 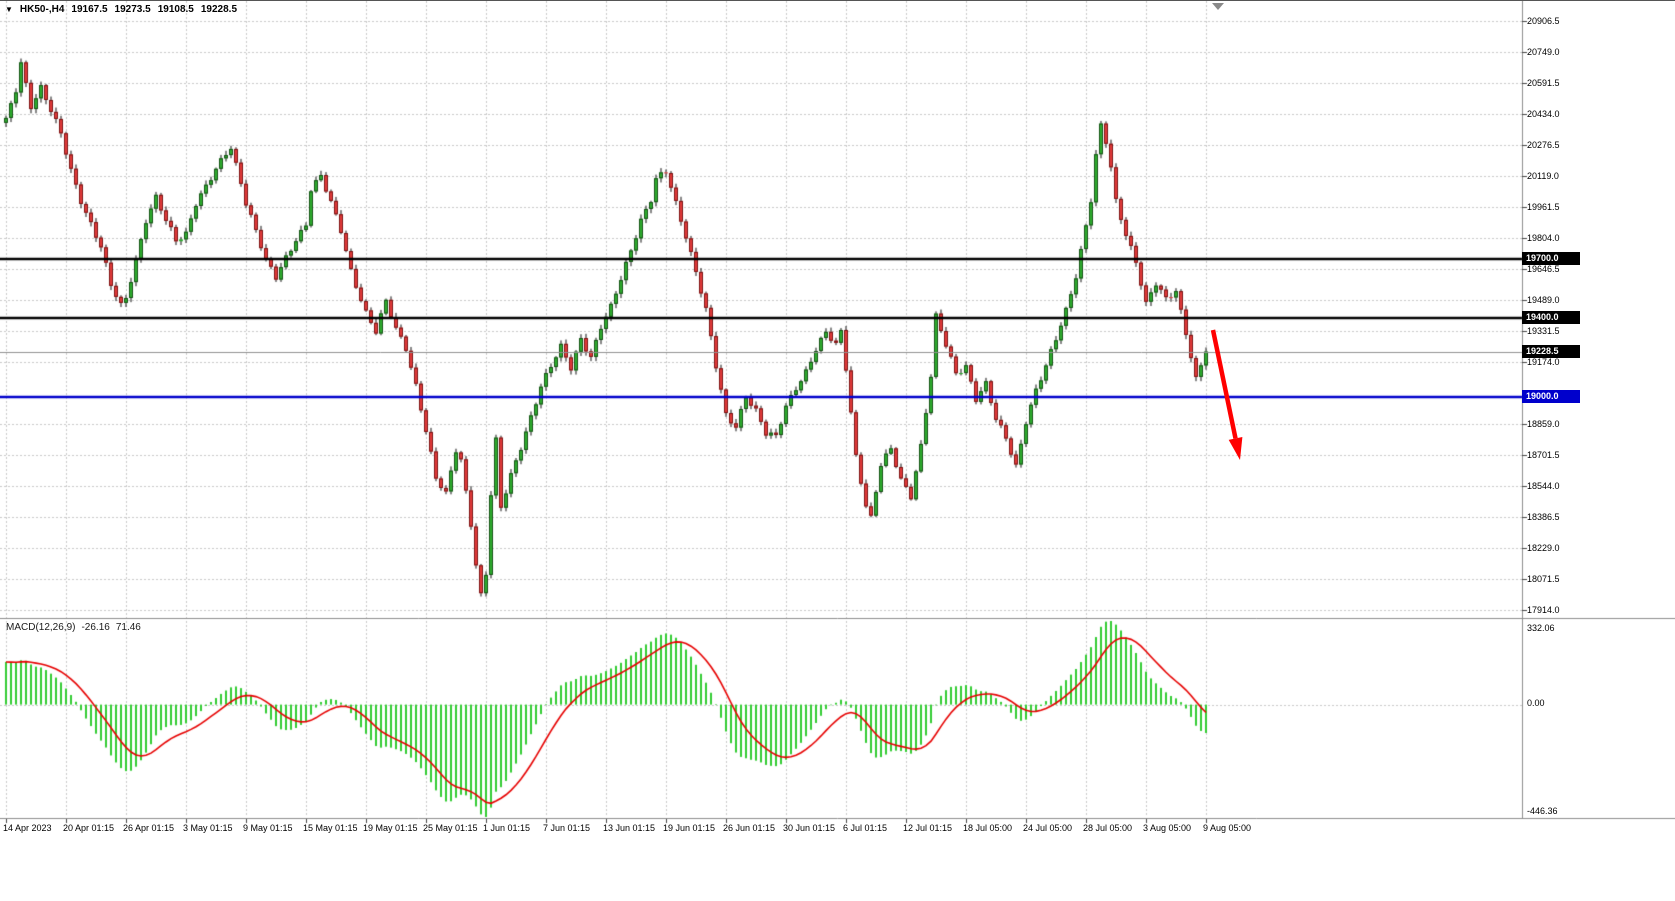 What do you see at coordinates (1543, 331) in the screenshot?
I see `price-tick-label: 19331.5` at bounding box center [1543, 331].